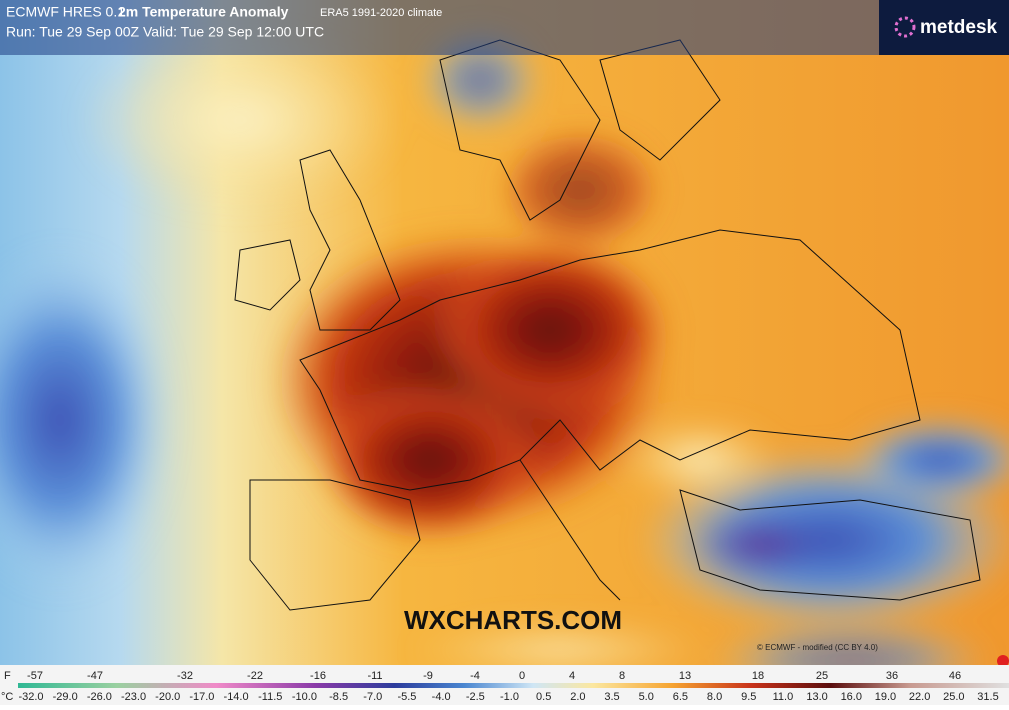 Image resolution: width=1009 pixels, height=710 pixels. I want to click on c-label: 16.0, so click(851, 697).